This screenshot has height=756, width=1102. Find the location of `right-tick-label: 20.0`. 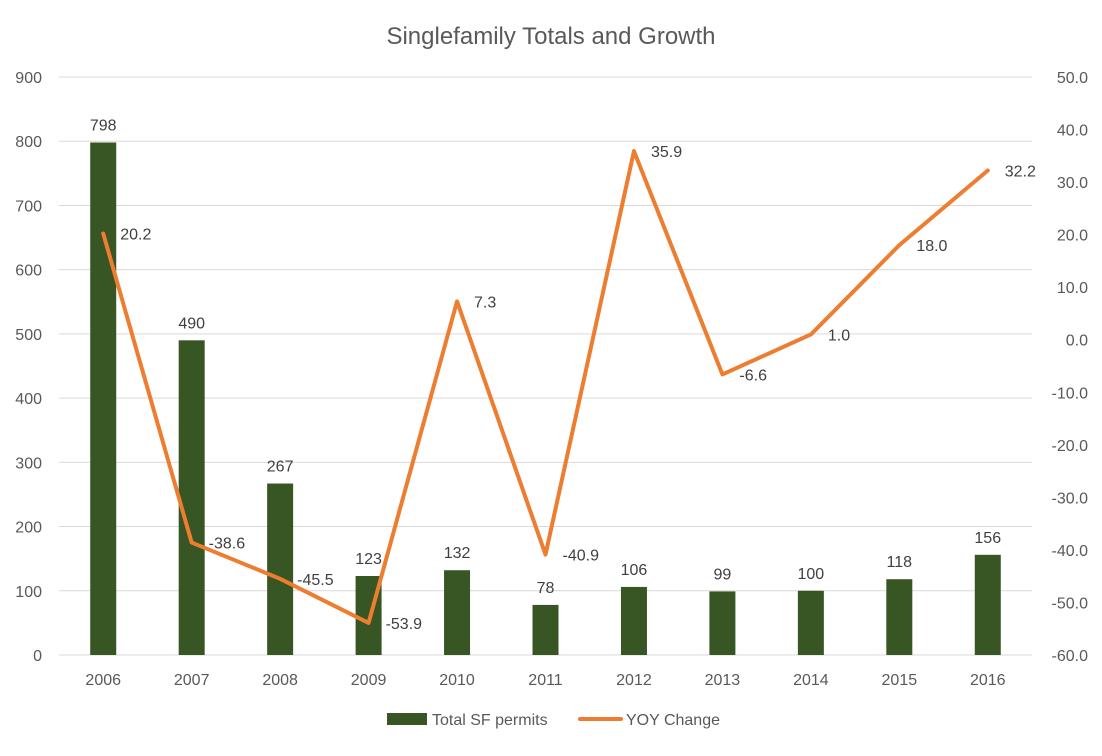

right-tick-label: 20.0 is located at coordinates (1072, 236).